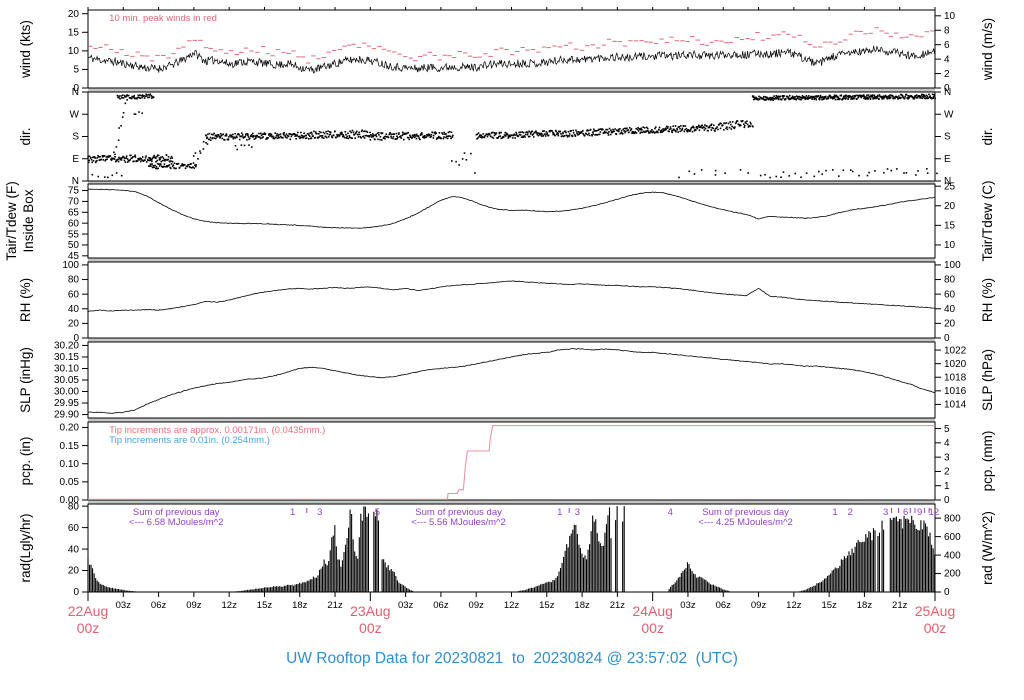 This screenshot has width=1024, height=700. Describe the element at coordinates (987, 220) in the screenshot. I see `temp-right-axis-title: Tair/Tdew (C)` at that location.